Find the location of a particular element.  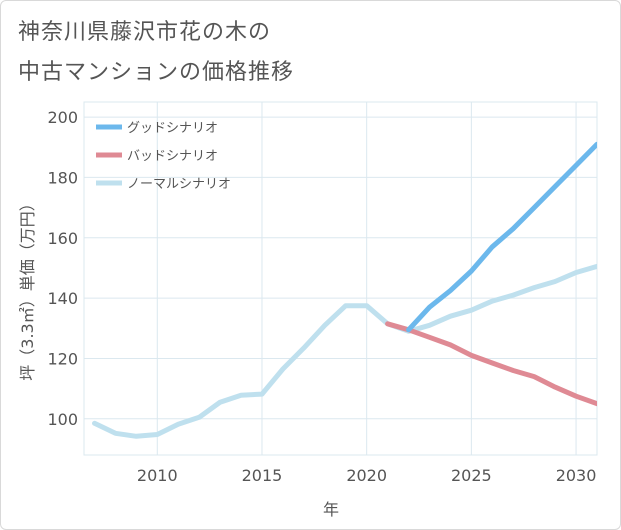

y-tick-label: 140 is located at coordinates (62, 298).